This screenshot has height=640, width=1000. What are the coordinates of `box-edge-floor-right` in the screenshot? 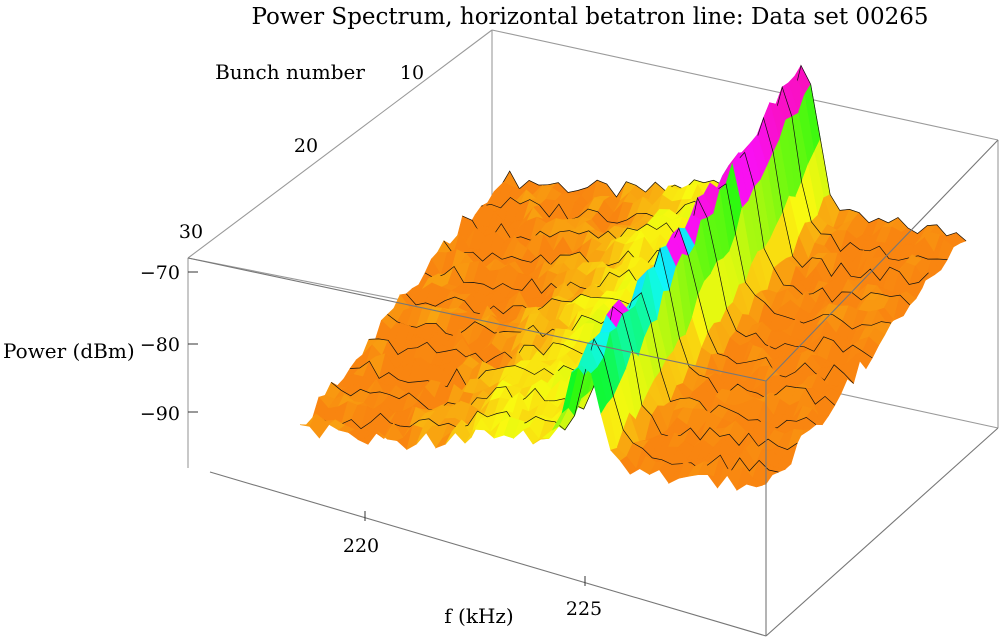 It's located at (882, 532).